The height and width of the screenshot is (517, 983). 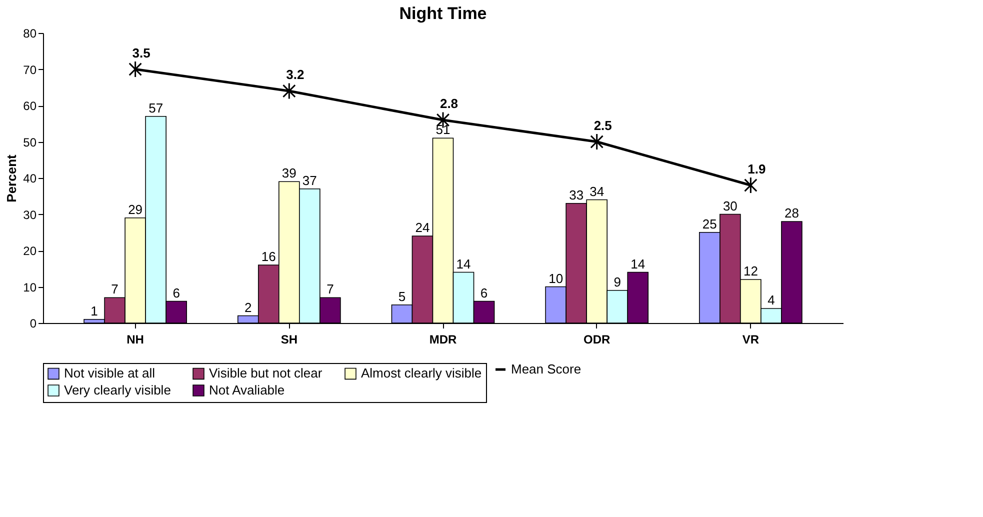 I want to click on y-tick-label: 70, so click(x=30, y=69).